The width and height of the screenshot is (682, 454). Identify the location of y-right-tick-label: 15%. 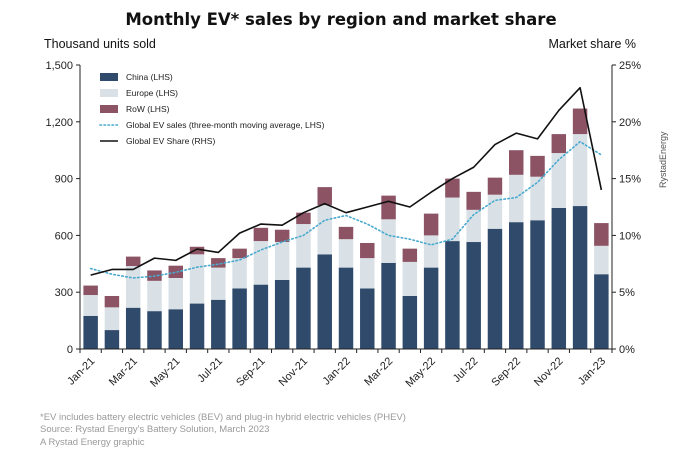
(630, 180).